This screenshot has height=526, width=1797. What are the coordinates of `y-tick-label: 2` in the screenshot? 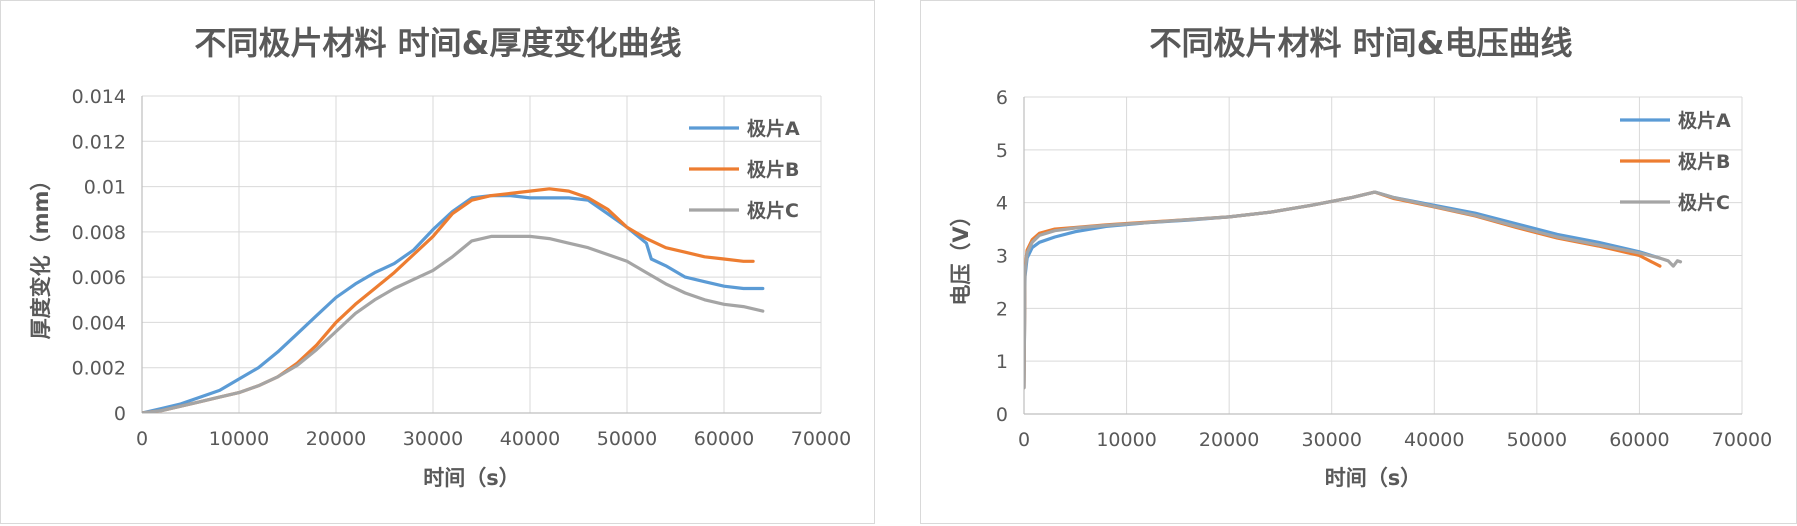 It's located at (1002, 309).